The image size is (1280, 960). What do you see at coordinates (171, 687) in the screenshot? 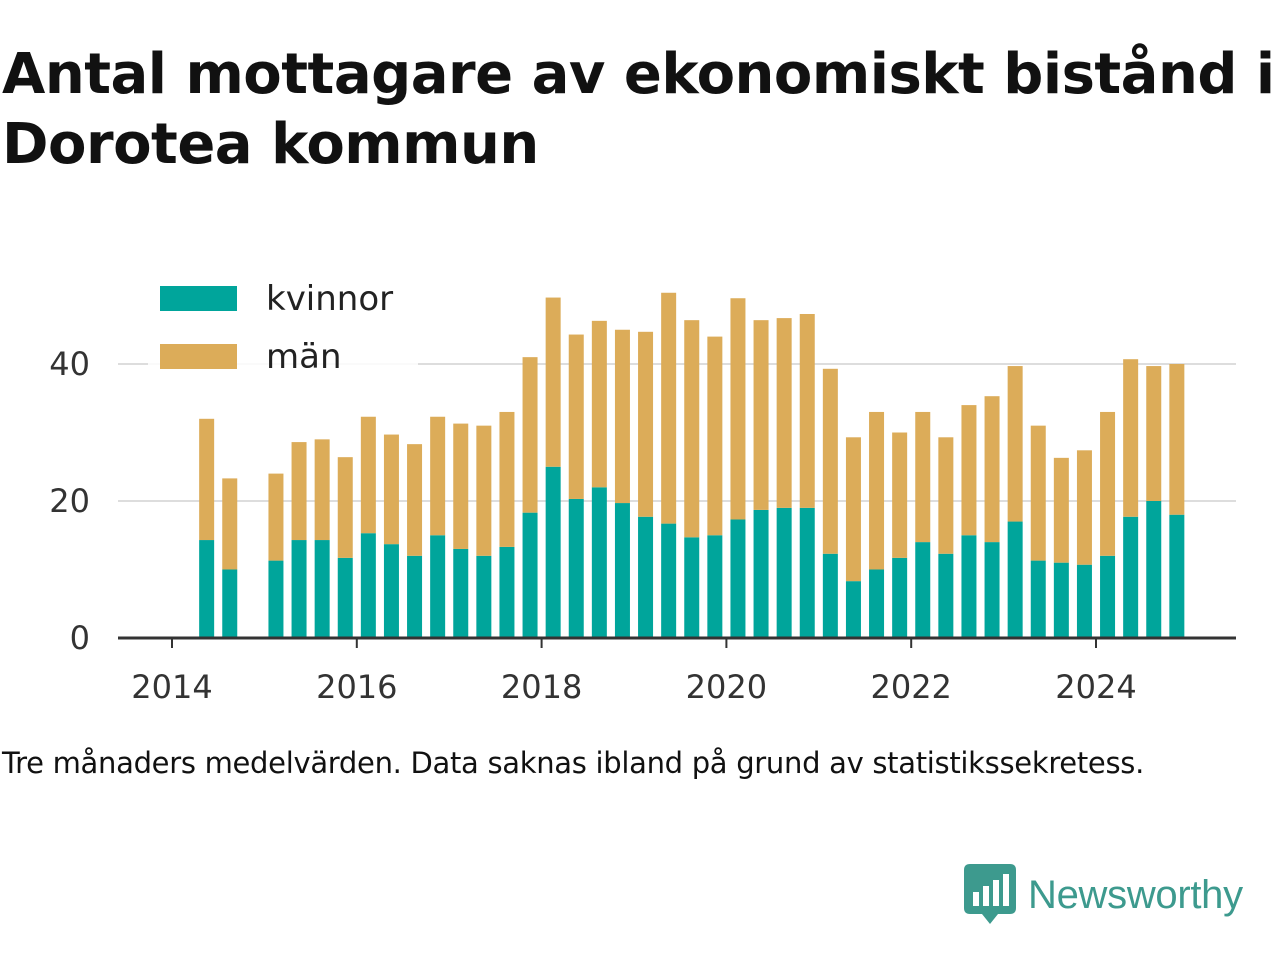
I see `x-tick-label: 2014` at bounding box center [171, 687].